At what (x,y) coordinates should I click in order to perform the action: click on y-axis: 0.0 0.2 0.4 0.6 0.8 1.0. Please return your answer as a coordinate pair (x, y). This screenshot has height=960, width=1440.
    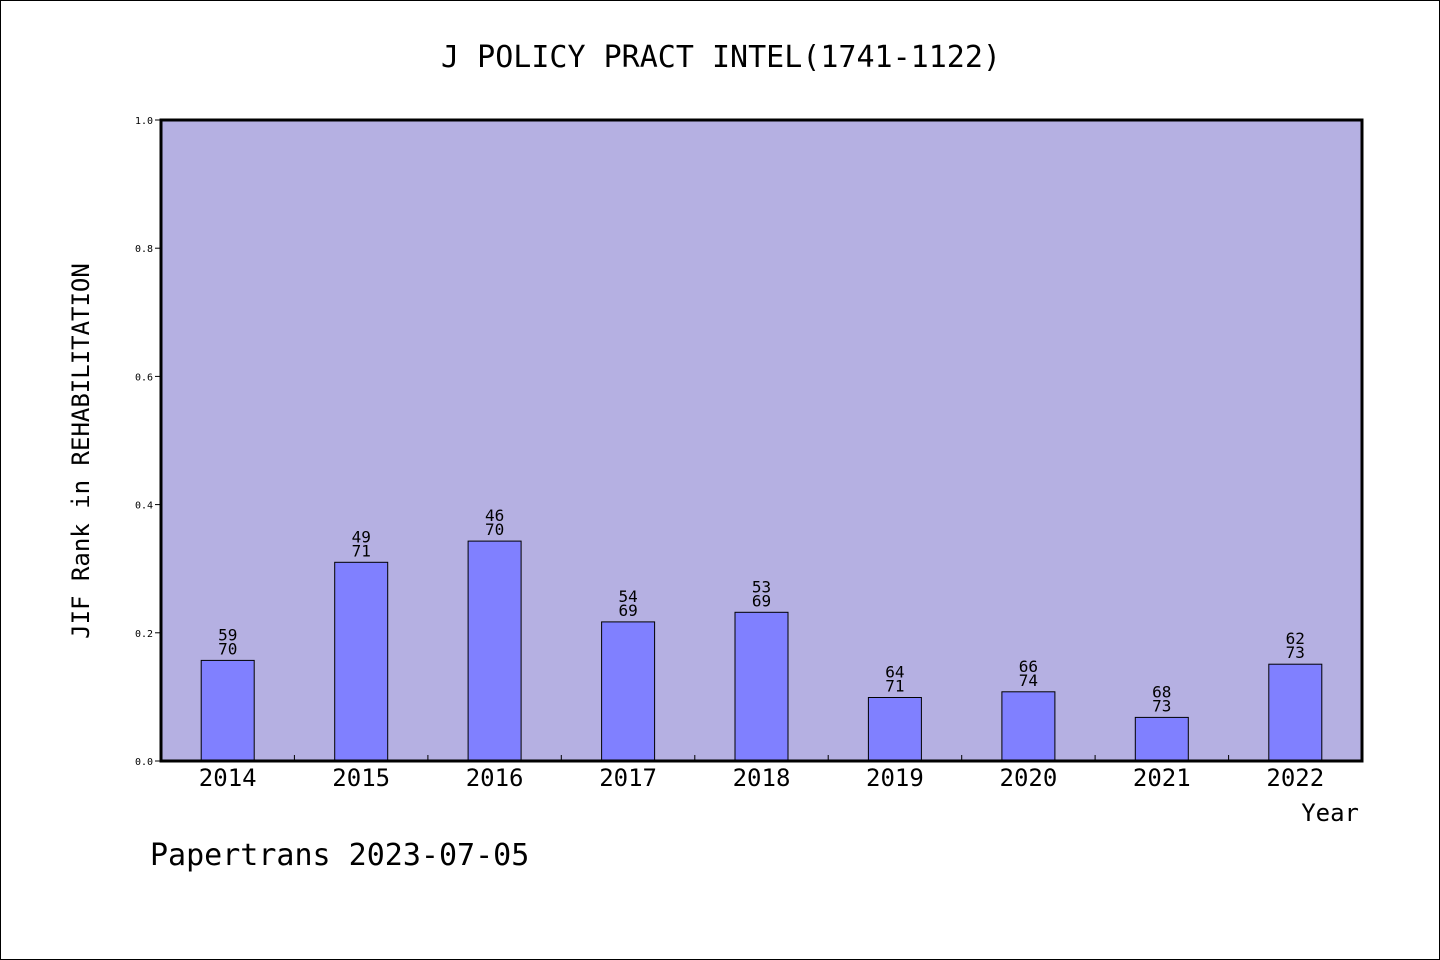
    Looking at the image, I should click on (148, 442).